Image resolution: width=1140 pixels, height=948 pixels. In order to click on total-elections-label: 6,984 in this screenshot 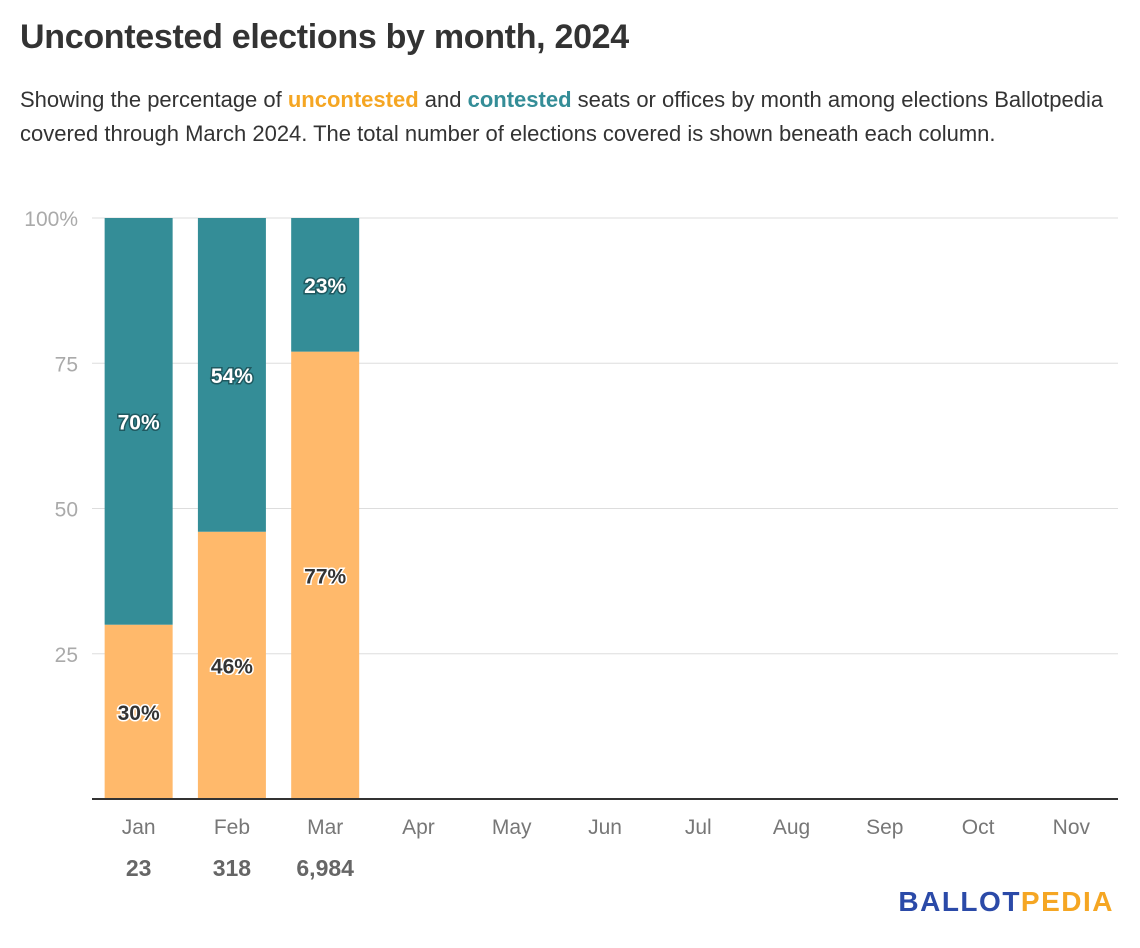, I will do `click(325, 868)`.